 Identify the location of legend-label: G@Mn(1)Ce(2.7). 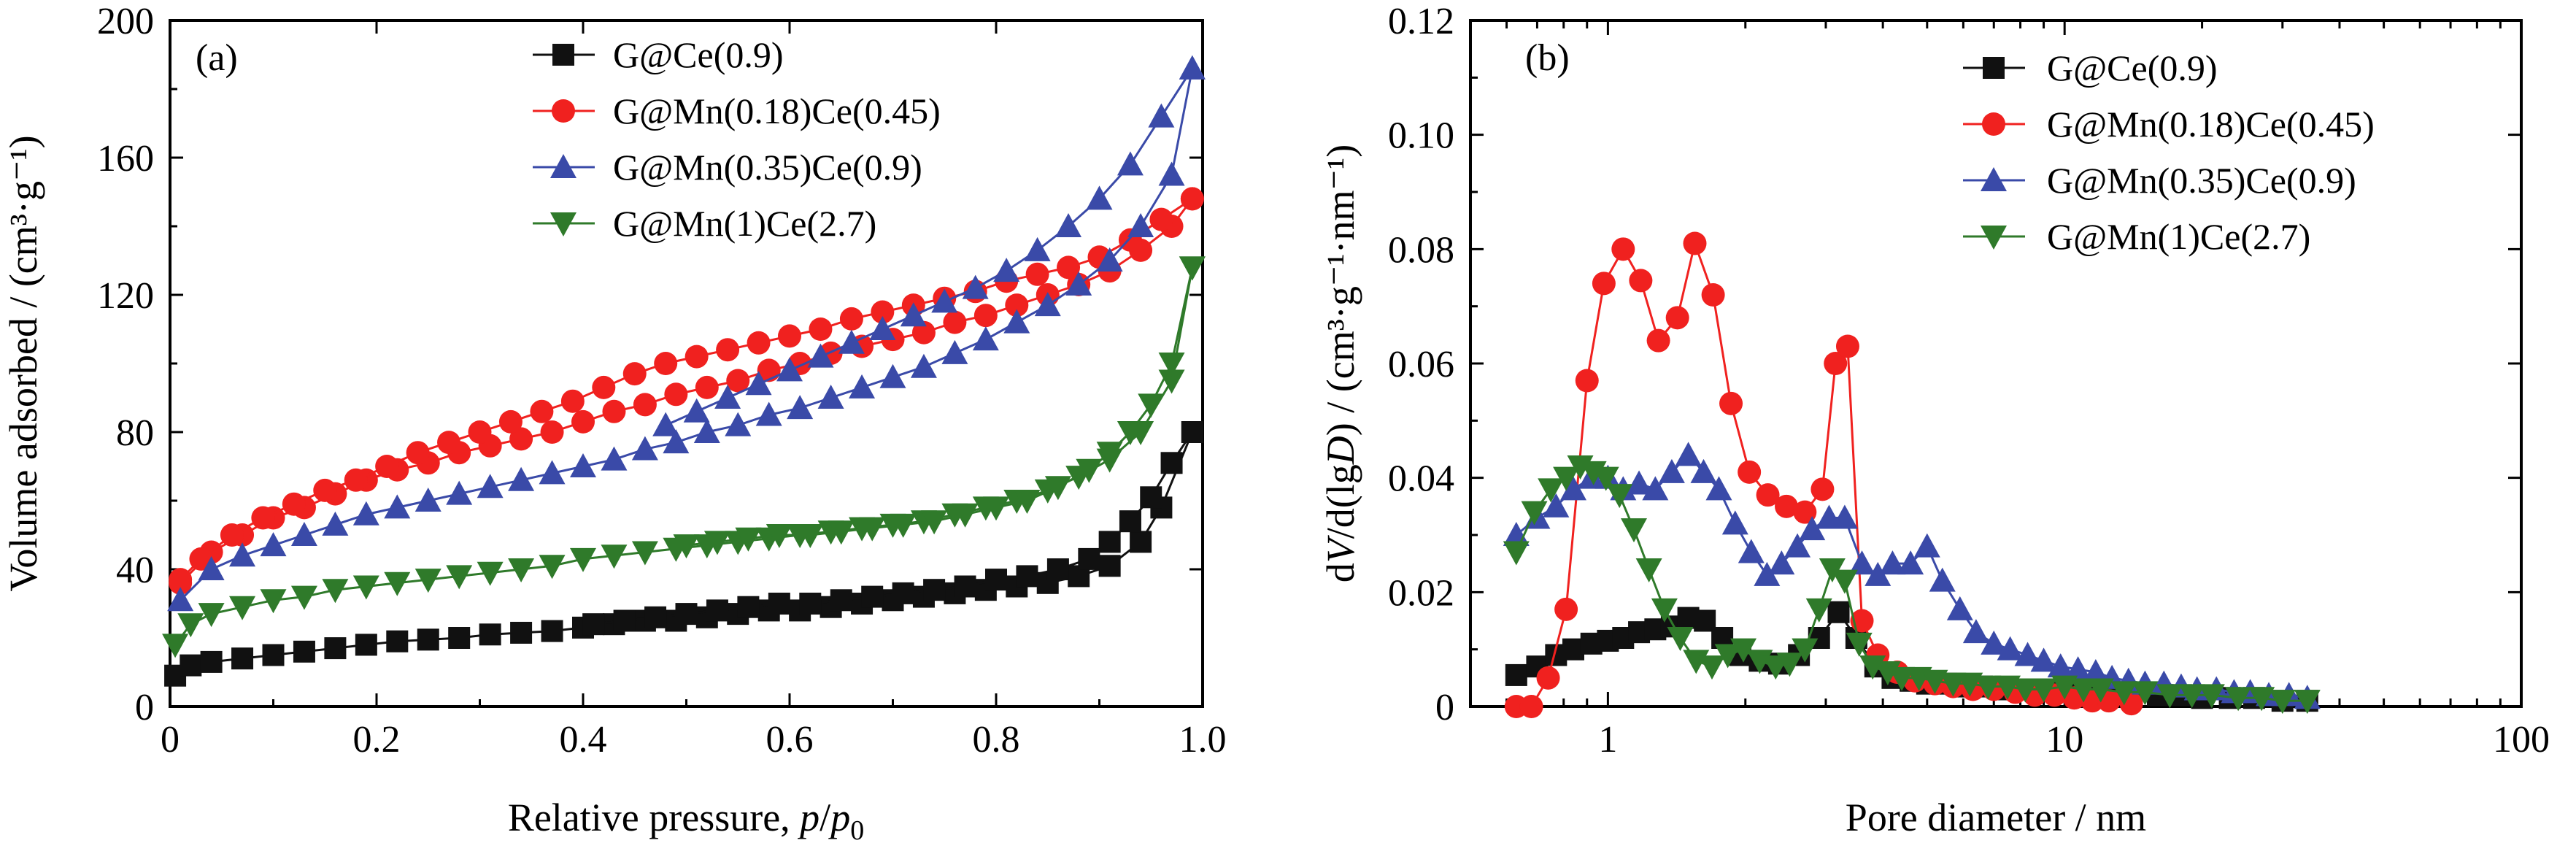
(744, 223).